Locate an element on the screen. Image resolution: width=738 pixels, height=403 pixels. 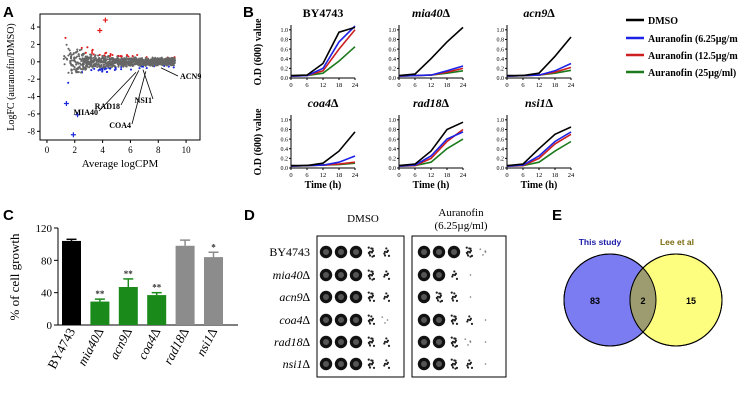
b-ytick-label: 1.0 is located at coordinates (393, 121).